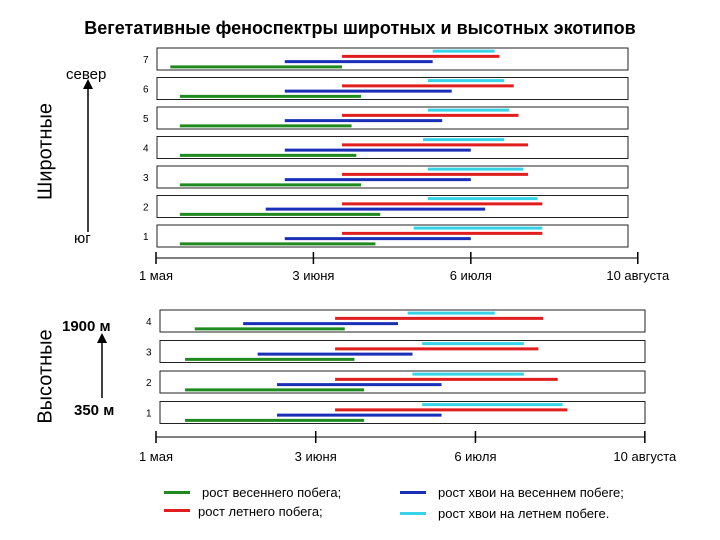 The width and height of the screenshot is (720, 540). I want to click on legend-swatch-needles-spring, so click(413, 492).